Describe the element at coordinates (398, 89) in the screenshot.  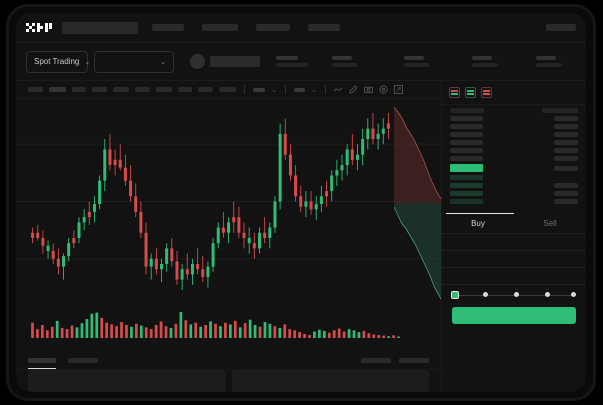
I see `fullscreen-icon` at that location.